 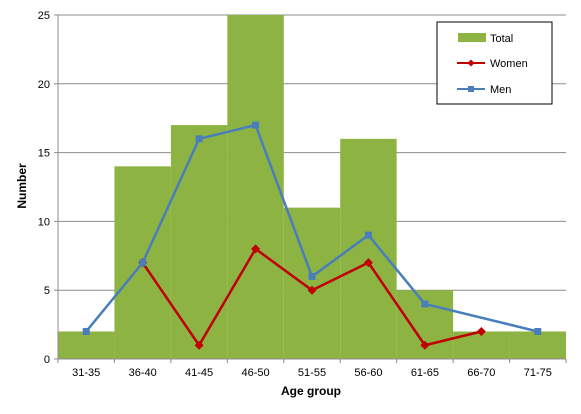 I want to click on legend-women-marker, so click(x=471, y=63).